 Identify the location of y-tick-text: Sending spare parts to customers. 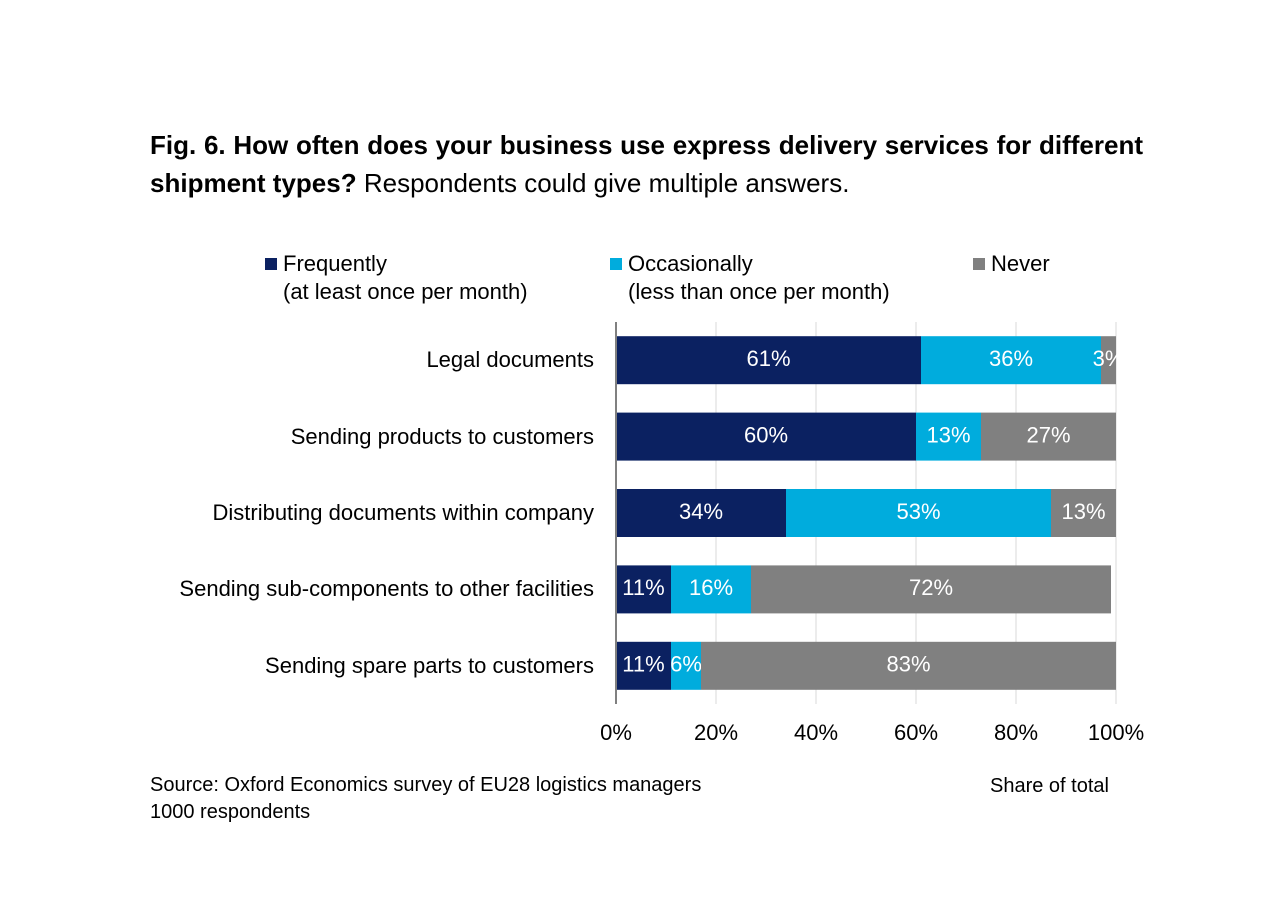
(429, 665).